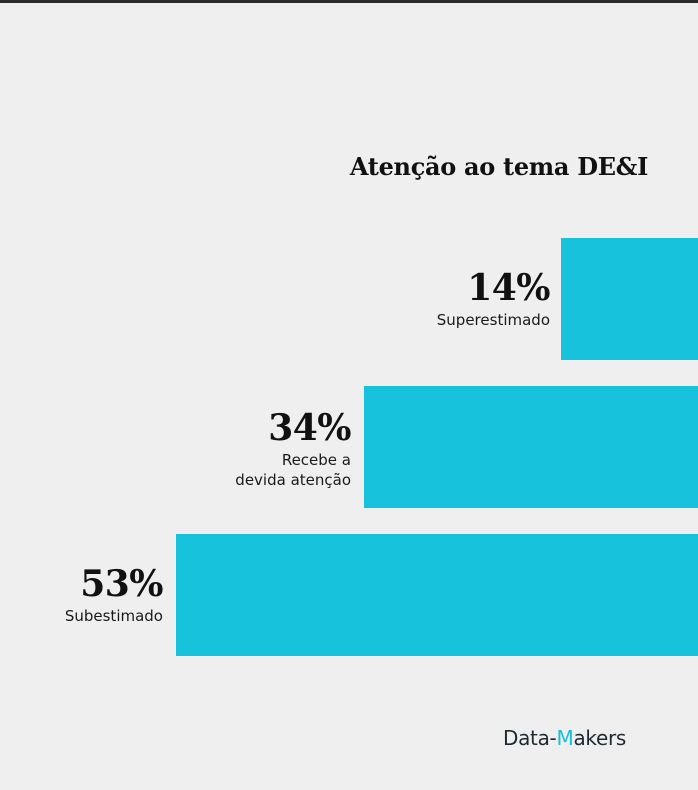 This screenshot has height=790, width=698. Describe the element at coordinates (531, 447) in the screenshot. I see `bar-devida-atencao` at that location.